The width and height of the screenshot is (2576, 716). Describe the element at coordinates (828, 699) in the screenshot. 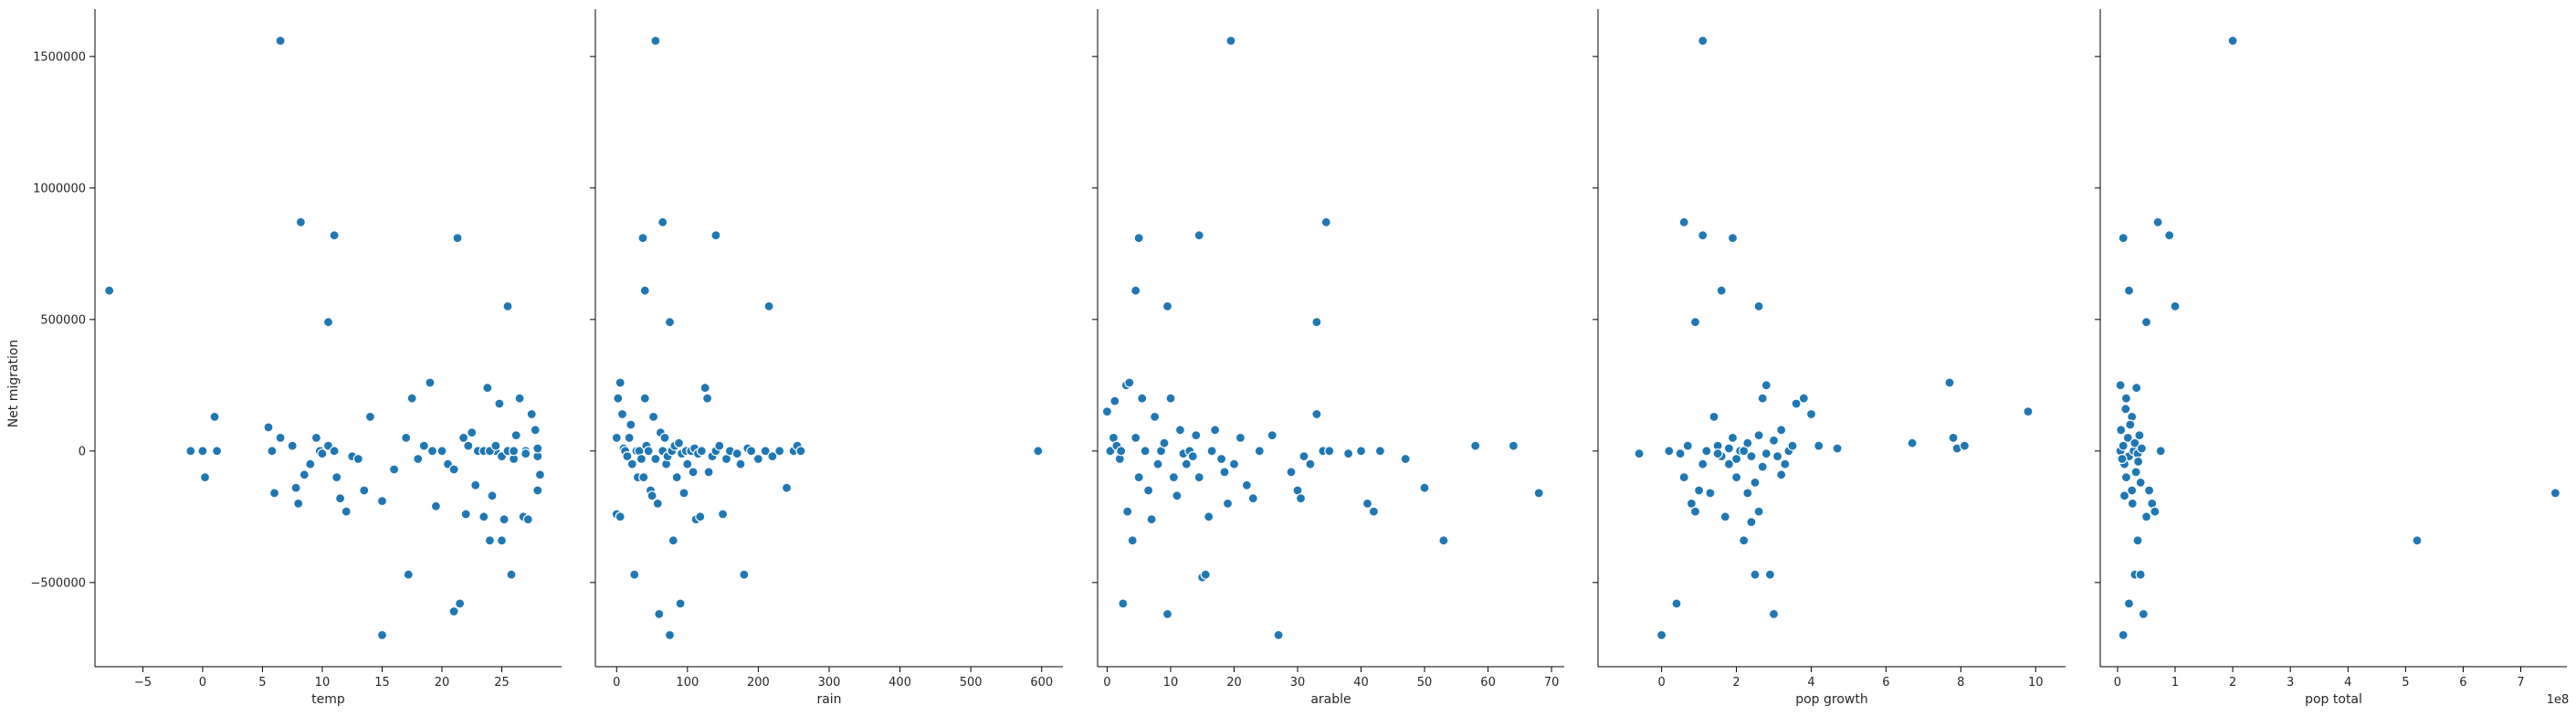

I see `x-axis-label: rain` at that location.